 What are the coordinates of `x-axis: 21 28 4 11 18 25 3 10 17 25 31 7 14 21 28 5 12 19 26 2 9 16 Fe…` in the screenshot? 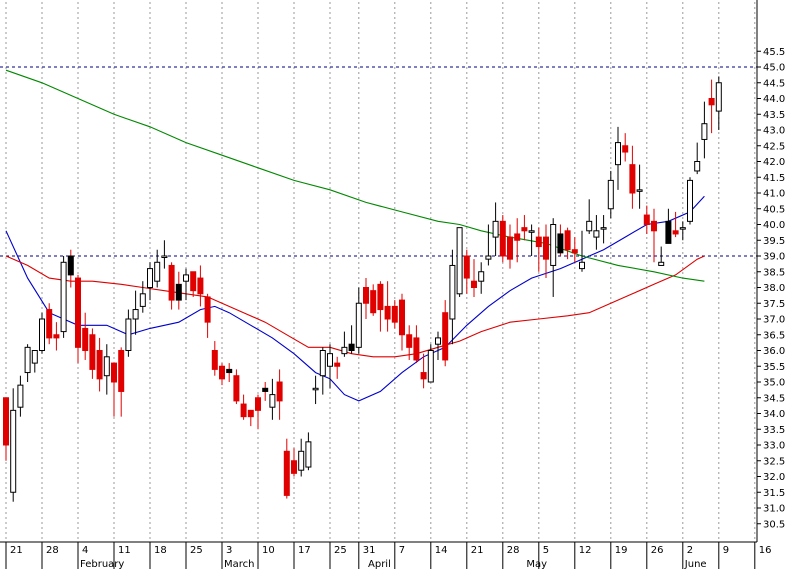 It's located at (388, 555).